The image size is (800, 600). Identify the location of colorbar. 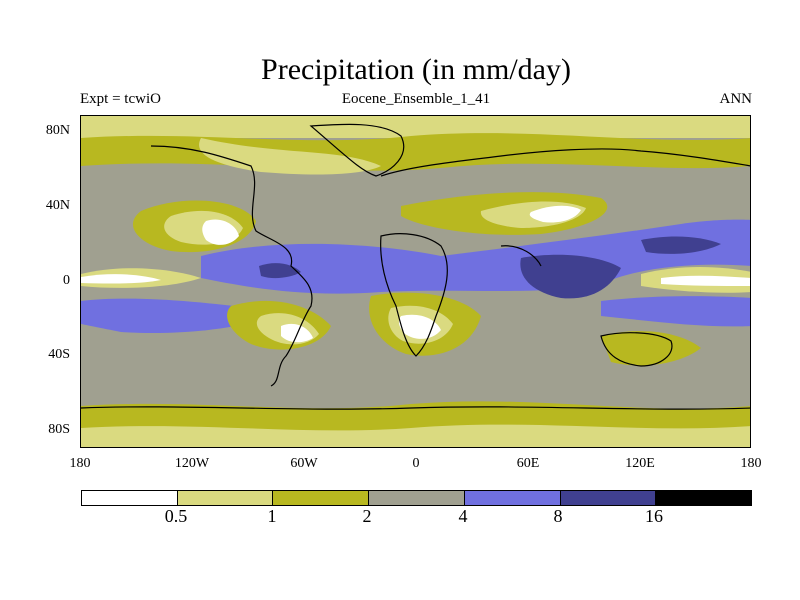
(416, 498).